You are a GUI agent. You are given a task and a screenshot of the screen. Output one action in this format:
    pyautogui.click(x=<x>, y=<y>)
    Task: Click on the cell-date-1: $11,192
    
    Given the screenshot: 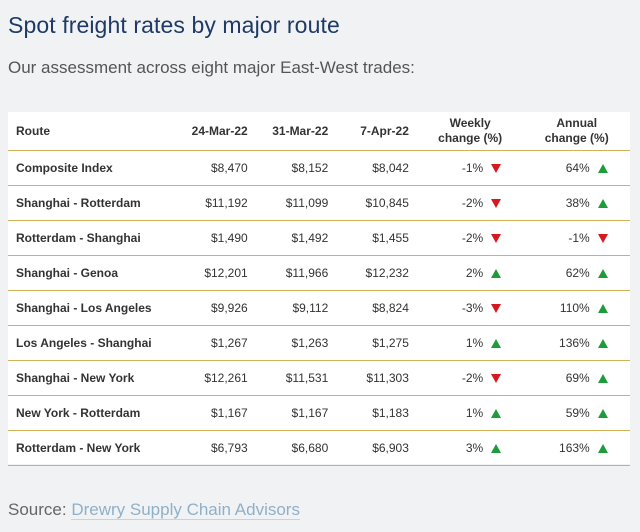 What is the action you would take?
    pyautogui.click(x=215, y=203)
    